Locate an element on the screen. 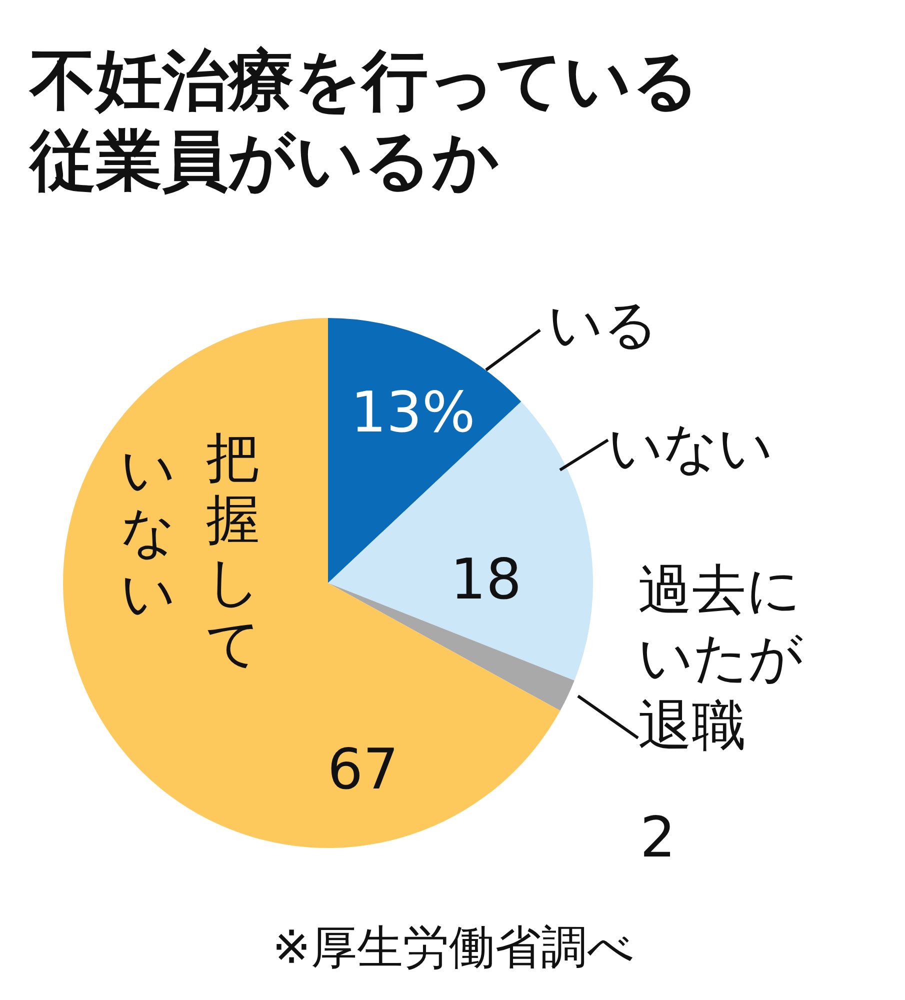  slice-label: 過去にいたが退職 is located at coordinates (720, 657).